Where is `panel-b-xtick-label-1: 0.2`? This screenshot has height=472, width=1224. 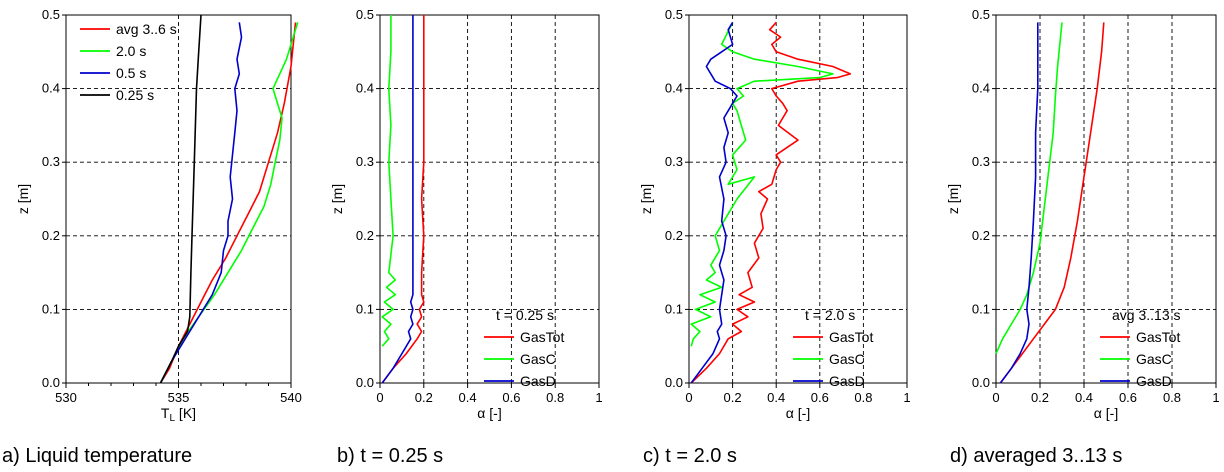
panel-b-xtick-label-1: 0.2 is located at coordinates (424, 397).